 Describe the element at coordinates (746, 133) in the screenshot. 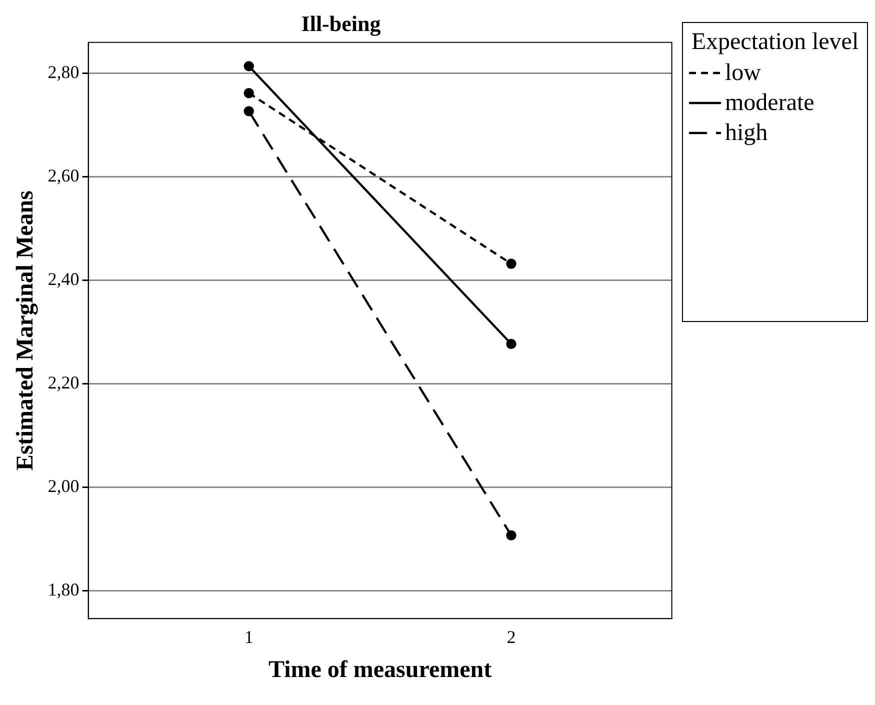

I see `legend-label: high` at that location.